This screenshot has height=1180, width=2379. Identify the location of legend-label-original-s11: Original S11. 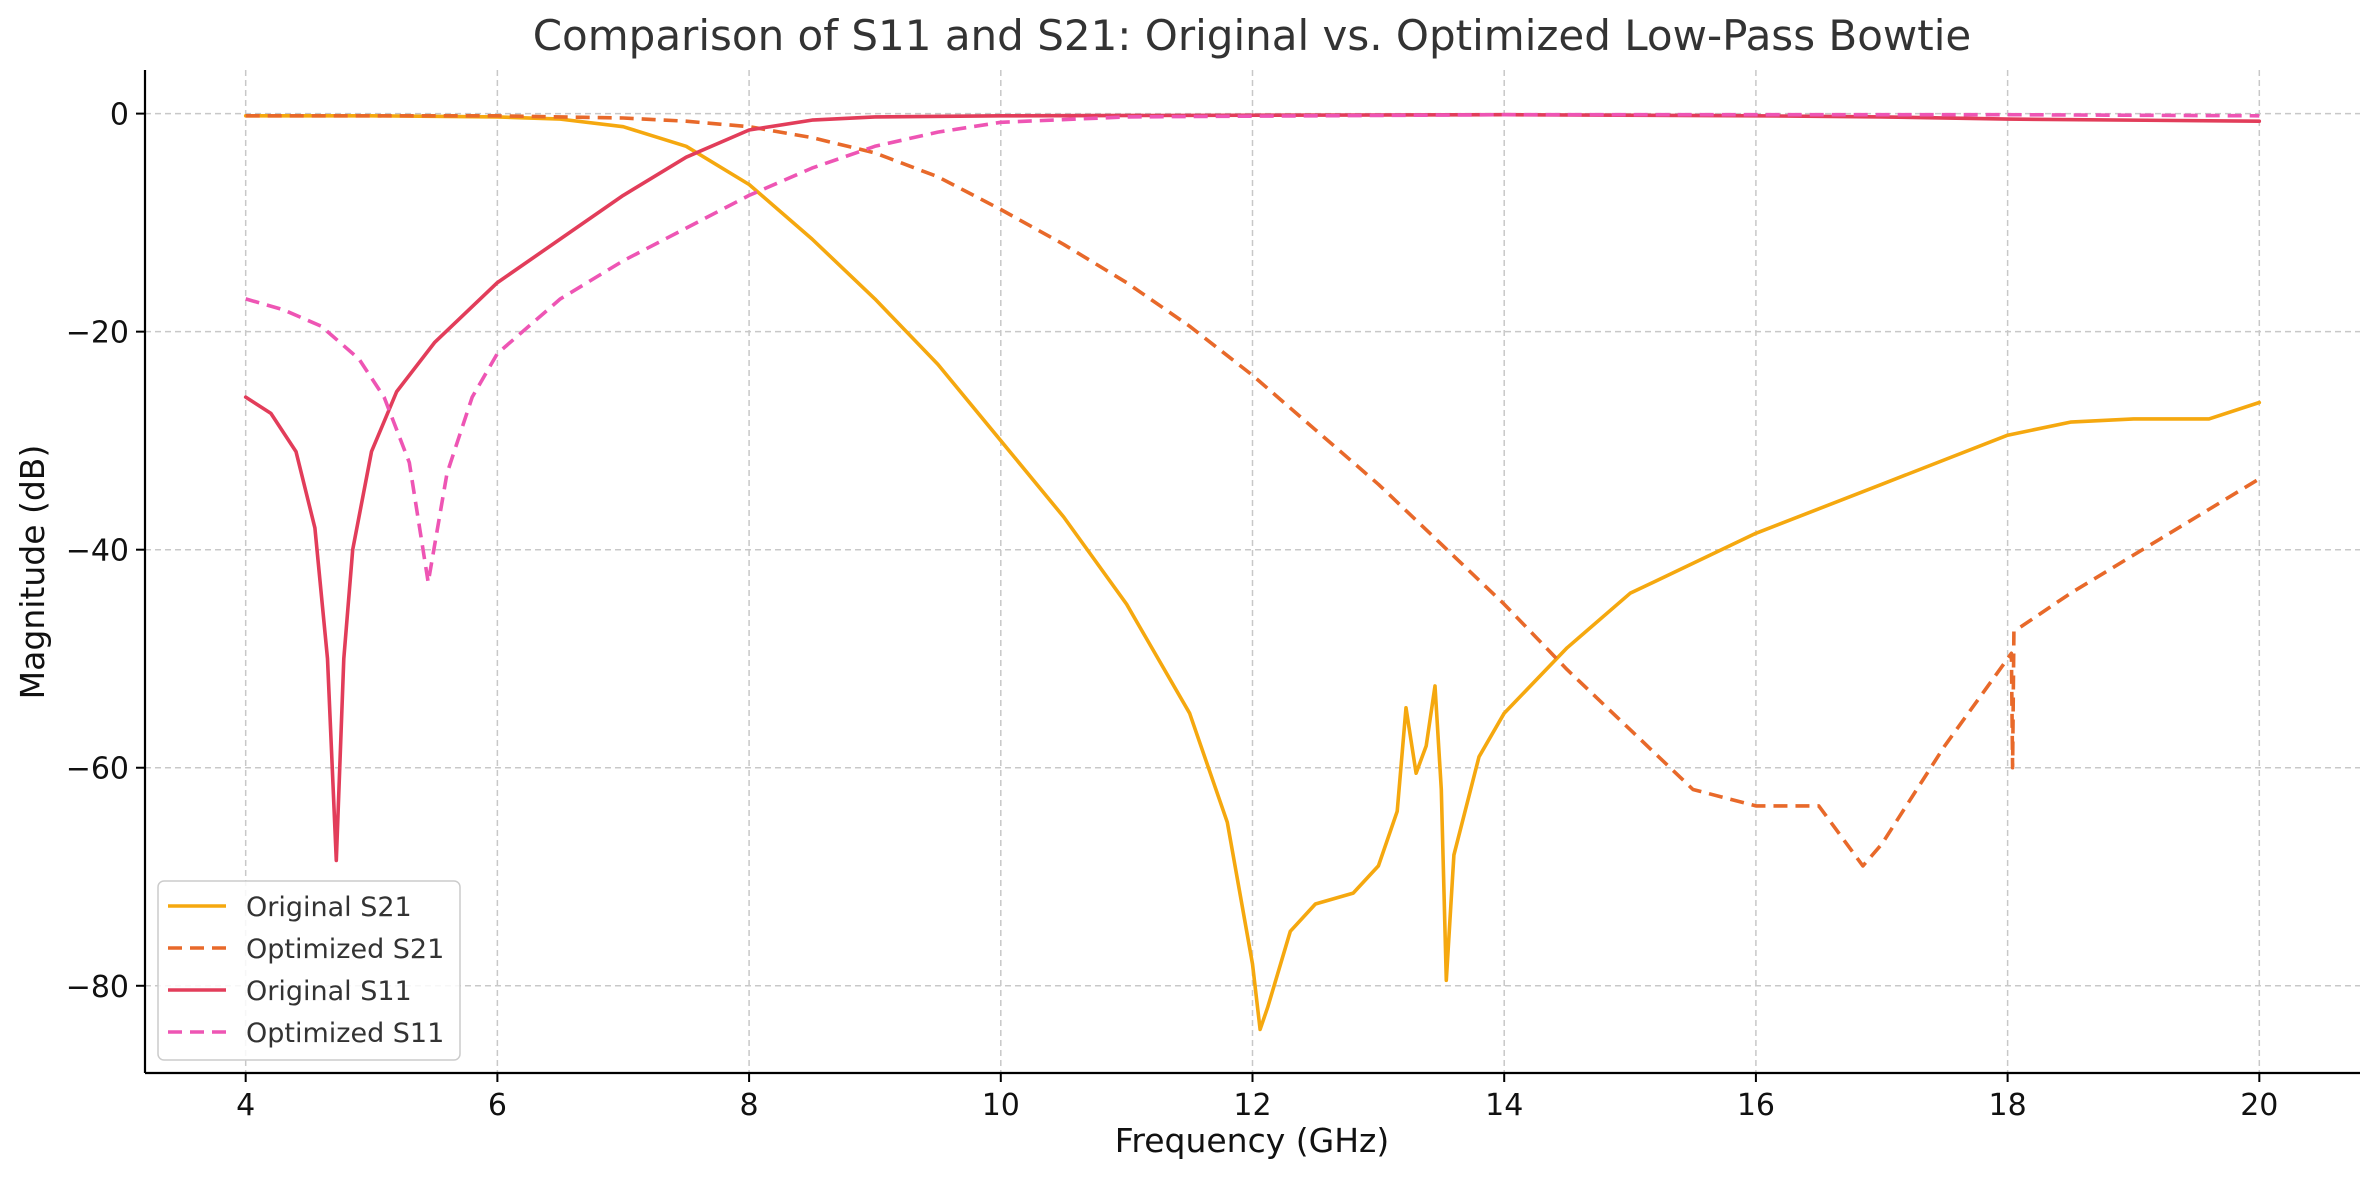
(329, 991).